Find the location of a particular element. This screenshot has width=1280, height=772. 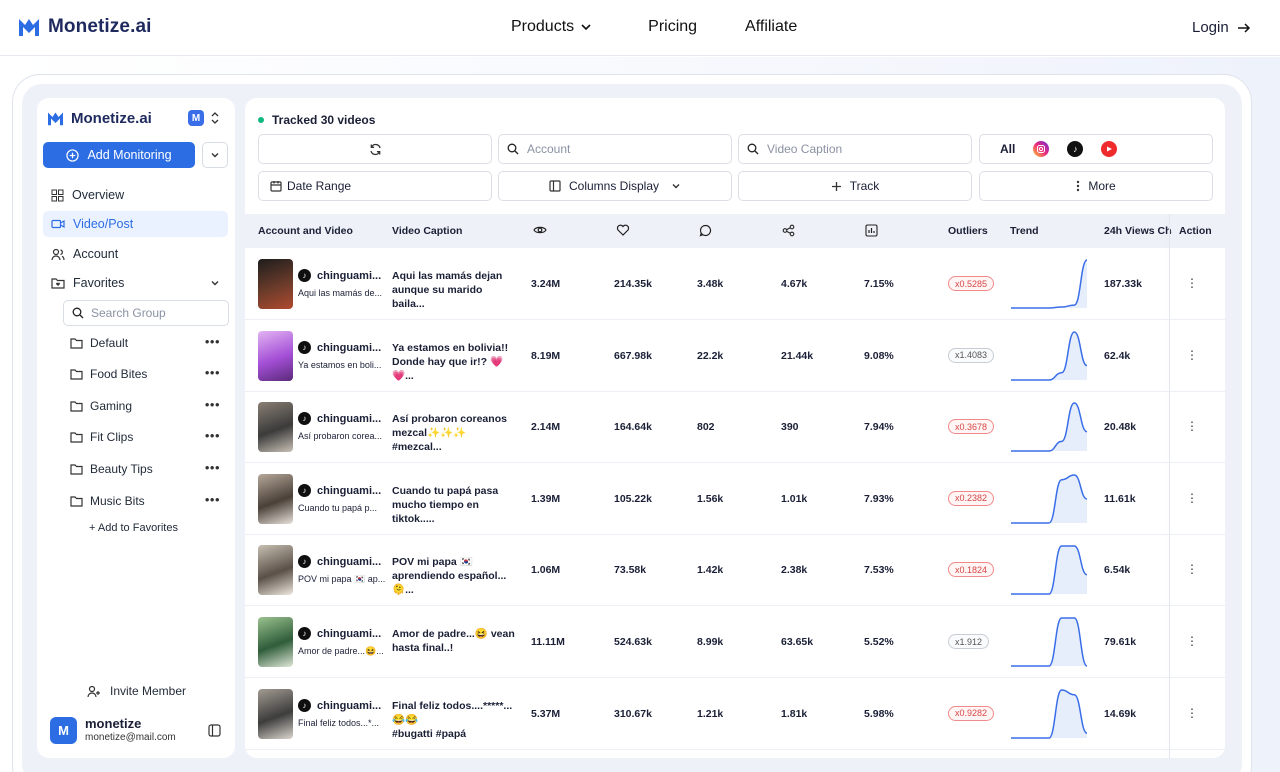

account-search-input: Account is located at coordinates (615, 149).